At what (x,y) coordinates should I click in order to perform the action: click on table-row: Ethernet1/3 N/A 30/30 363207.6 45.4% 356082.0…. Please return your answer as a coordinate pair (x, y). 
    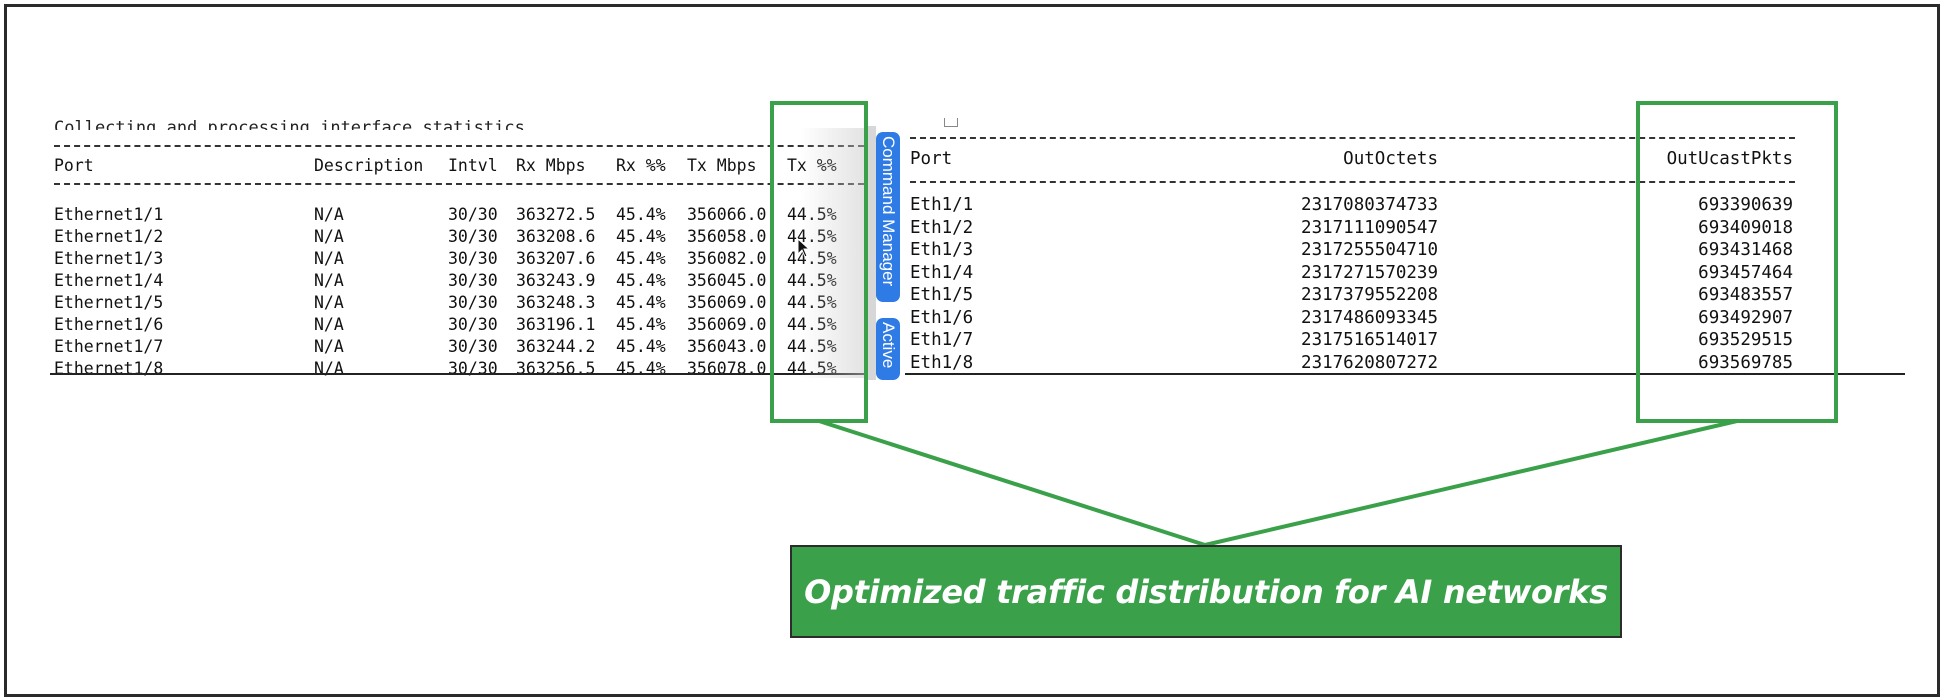
    Looking at the image, I should click on (460, 259).